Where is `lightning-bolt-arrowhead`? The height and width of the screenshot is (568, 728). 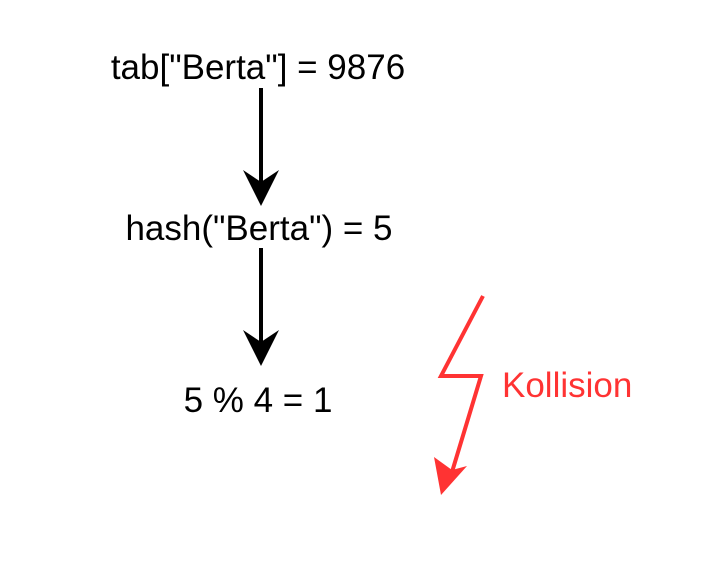
lightning-bolt-arrowhead is located at coordinates (450, 476).